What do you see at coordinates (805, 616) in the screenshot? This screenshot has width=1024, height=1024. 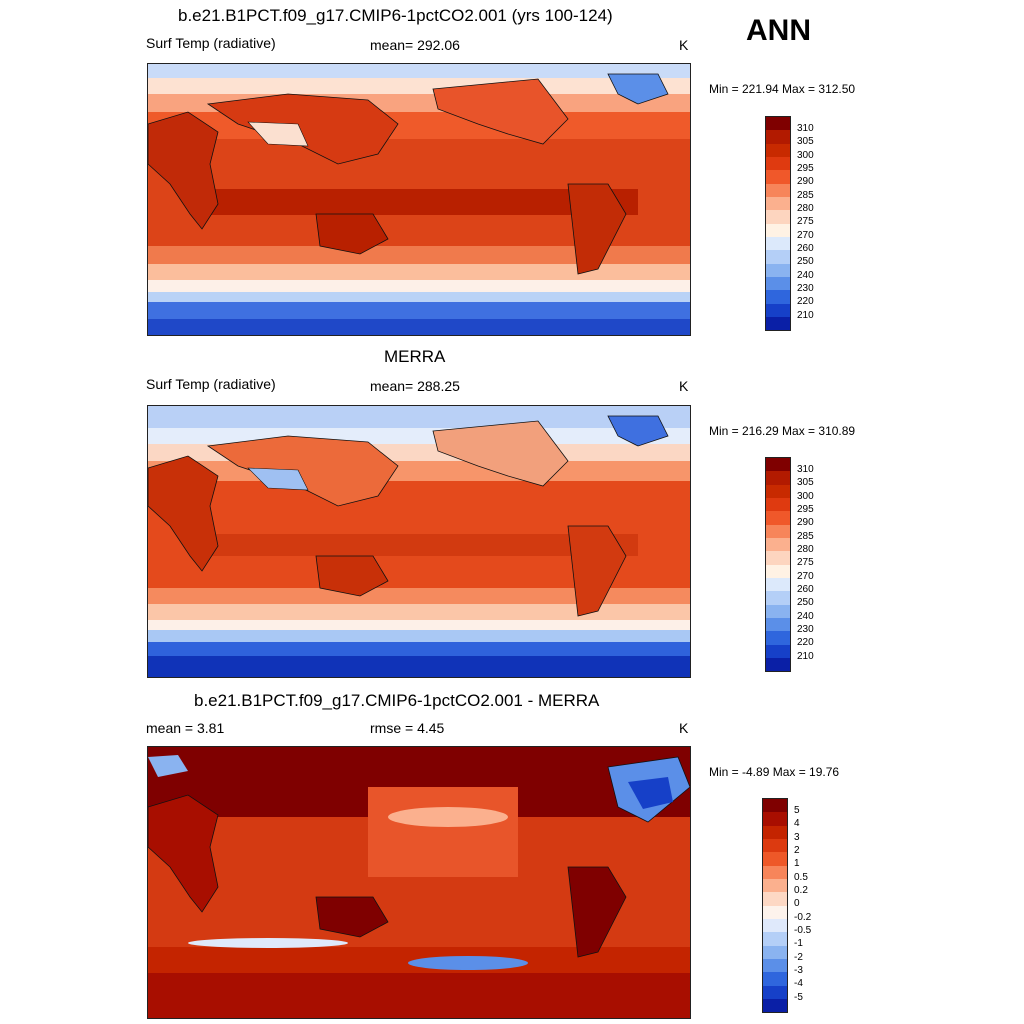 I see `cbar2-label: 240` at bounding box center [805, 616].